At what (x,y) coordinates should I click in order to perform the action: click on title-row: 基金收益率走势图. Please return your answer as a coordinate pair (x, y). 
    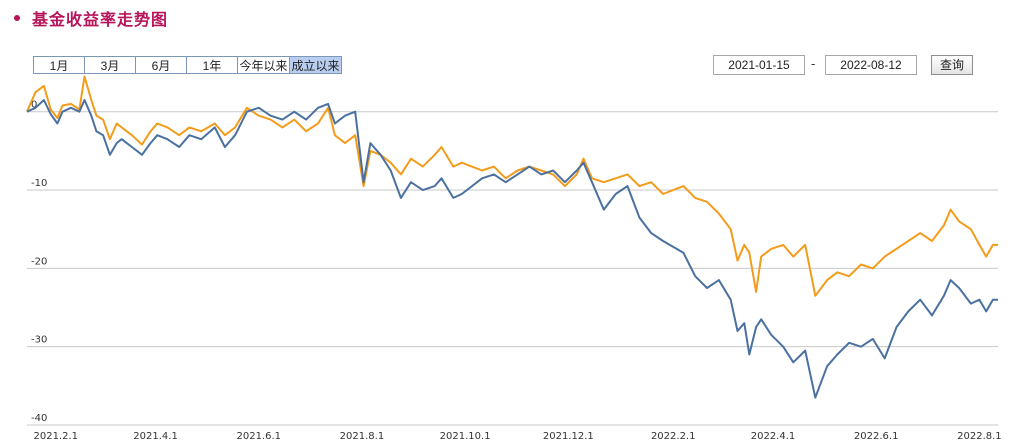
    Looking at the image, I should click on (91, 18).